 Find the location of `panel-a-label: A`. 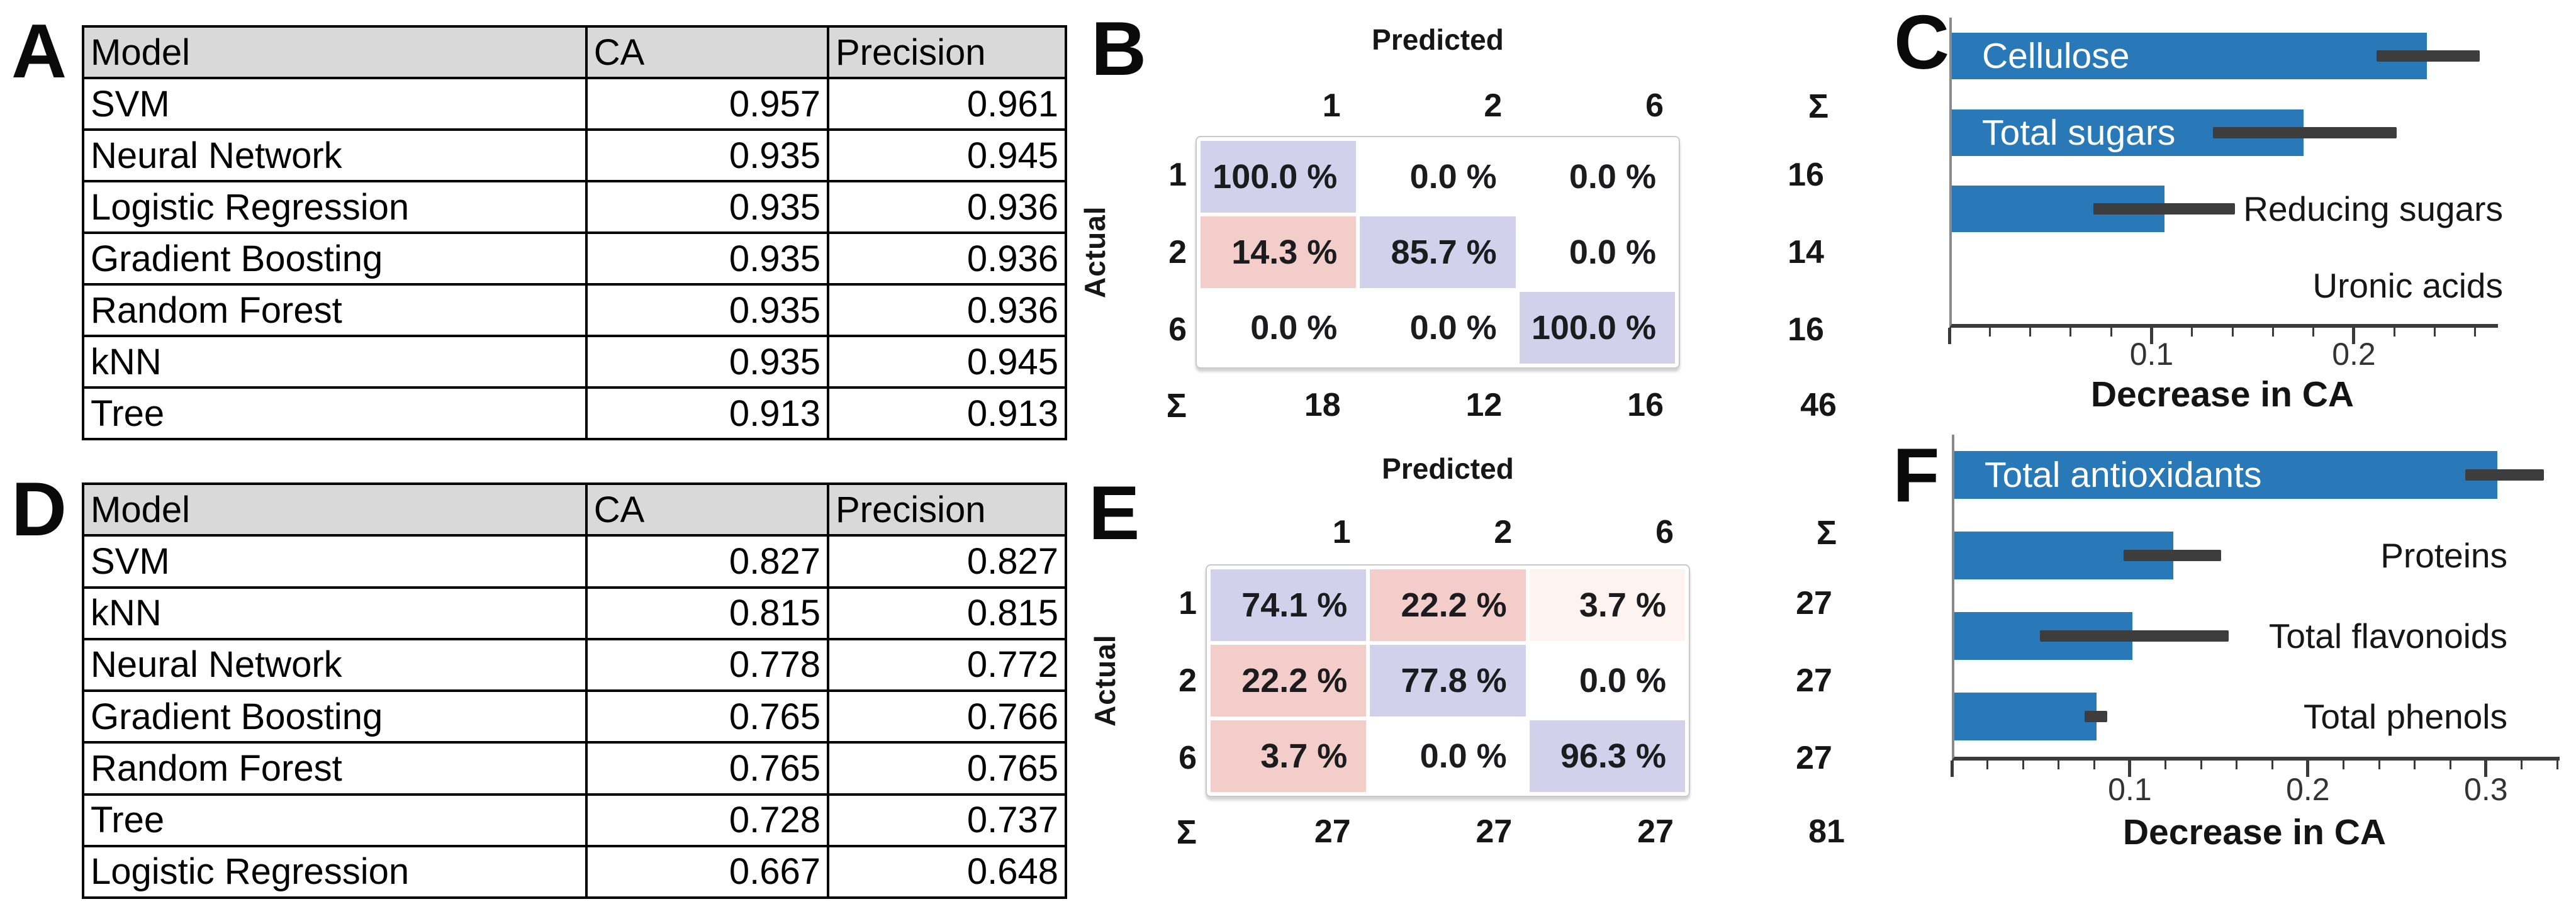

panel-a-label: A is located at coordinates (39, 51).